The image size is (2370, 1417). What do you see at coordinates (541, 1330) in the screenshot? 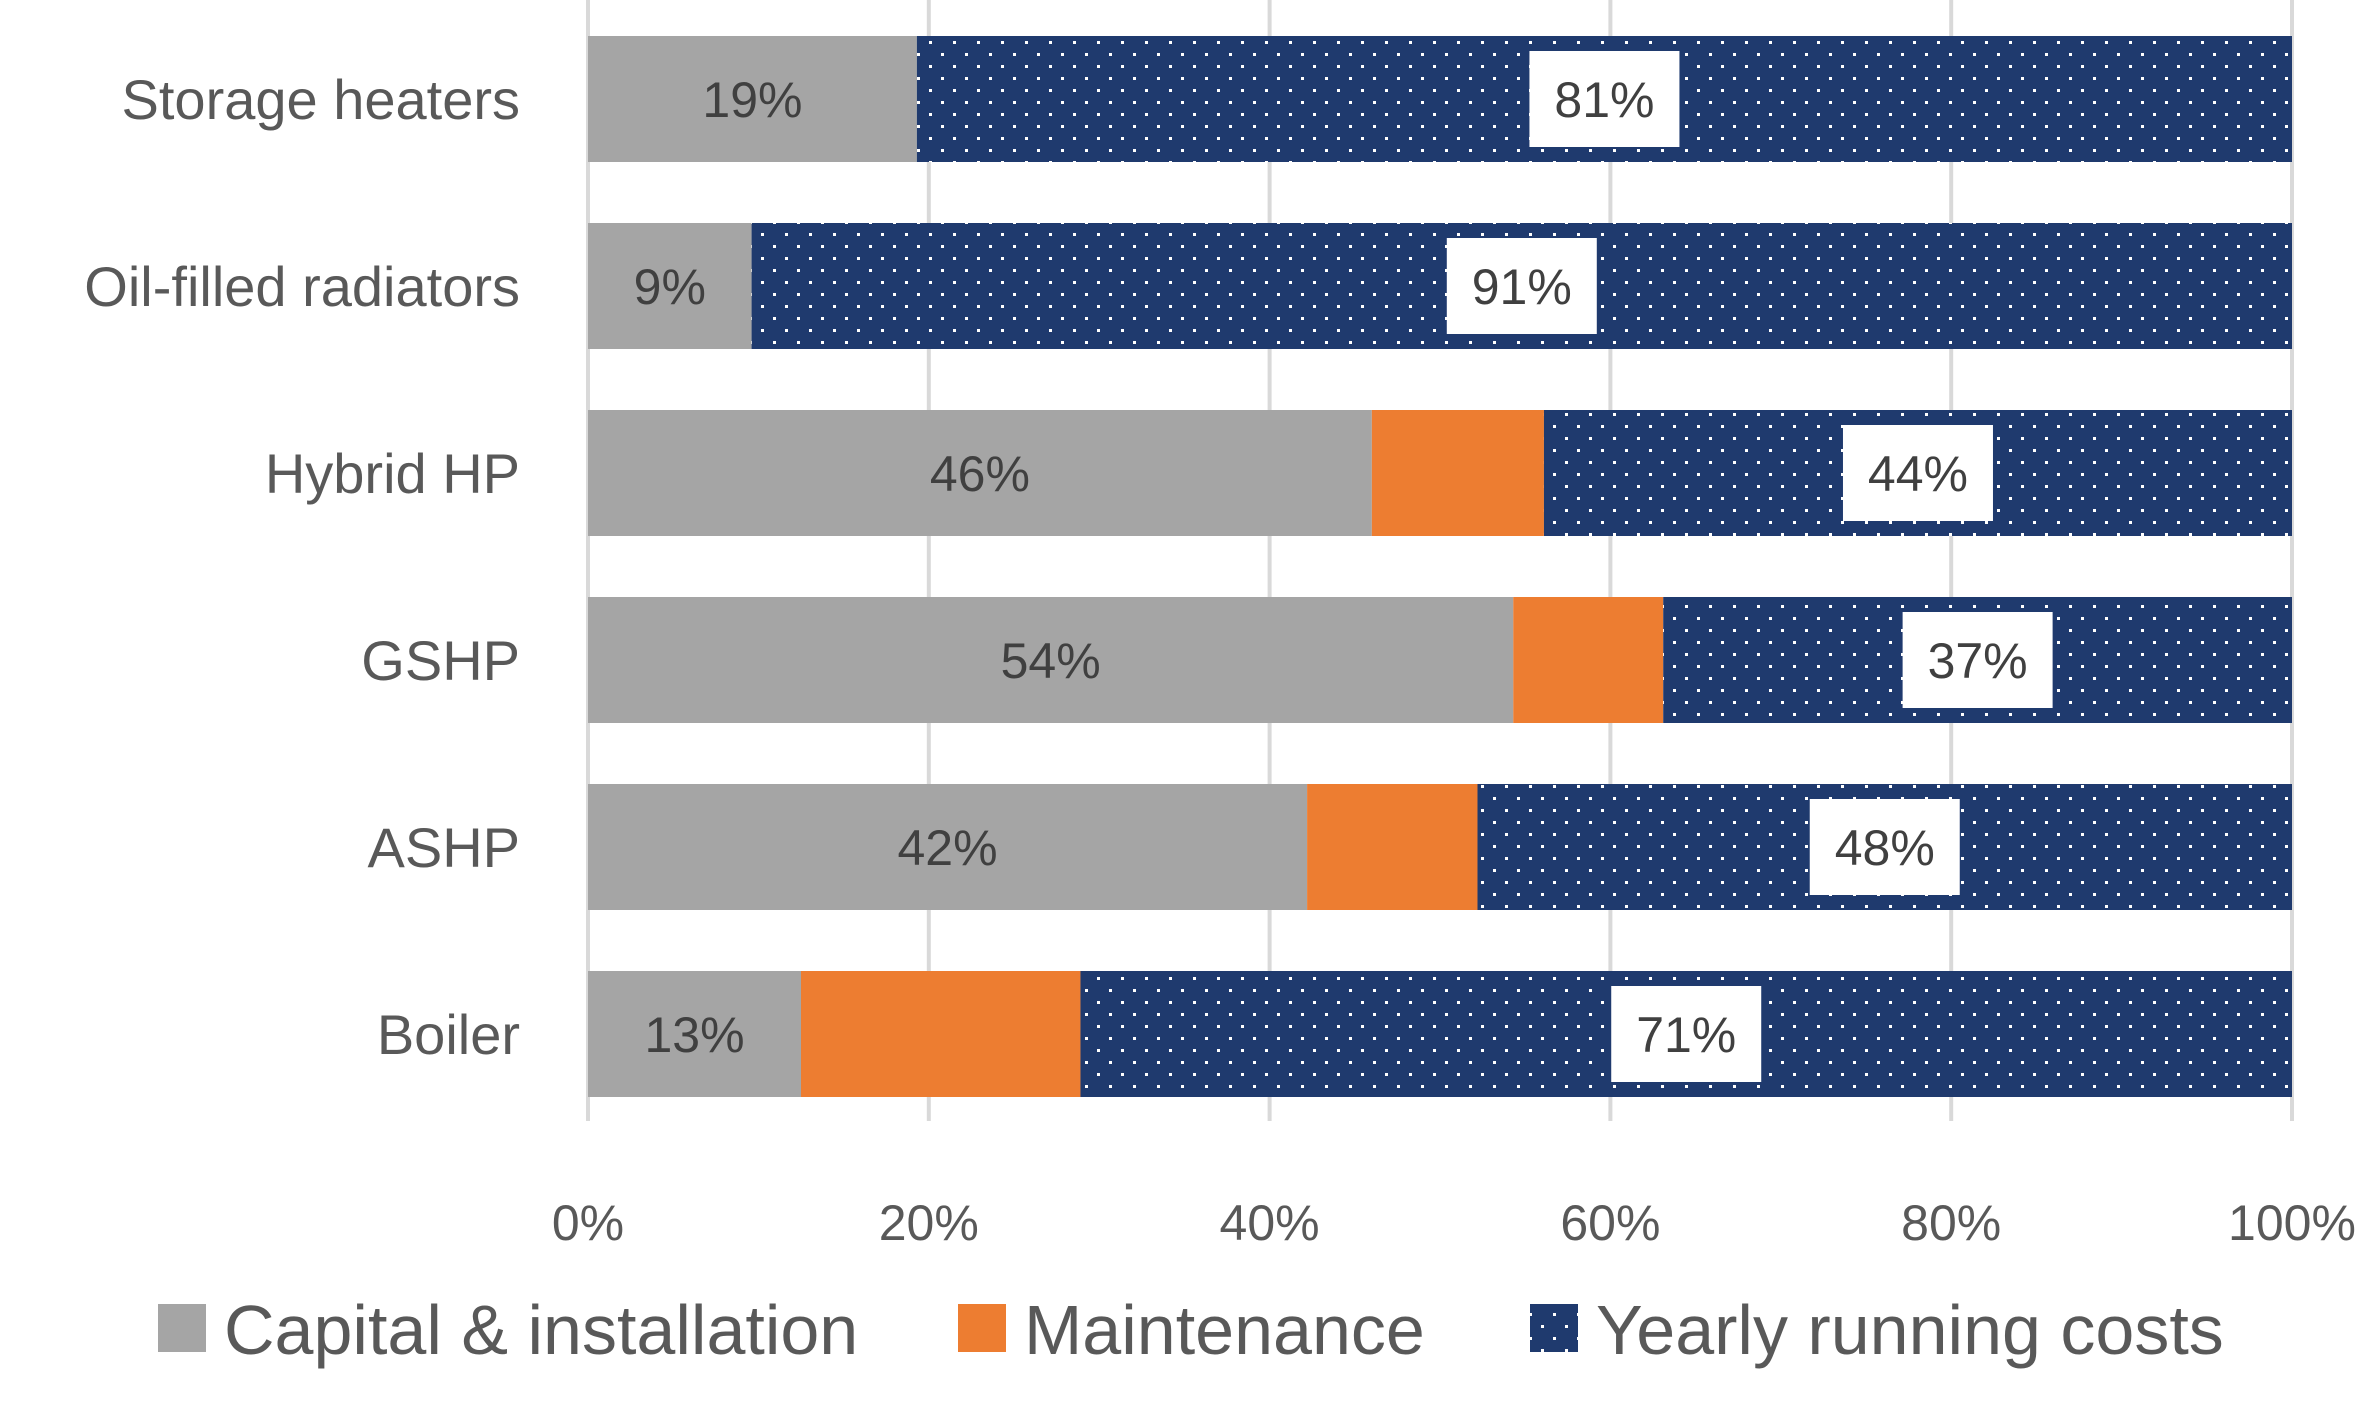
I see `legend-label: Capital & installation` at bounding box center [541, 1330].